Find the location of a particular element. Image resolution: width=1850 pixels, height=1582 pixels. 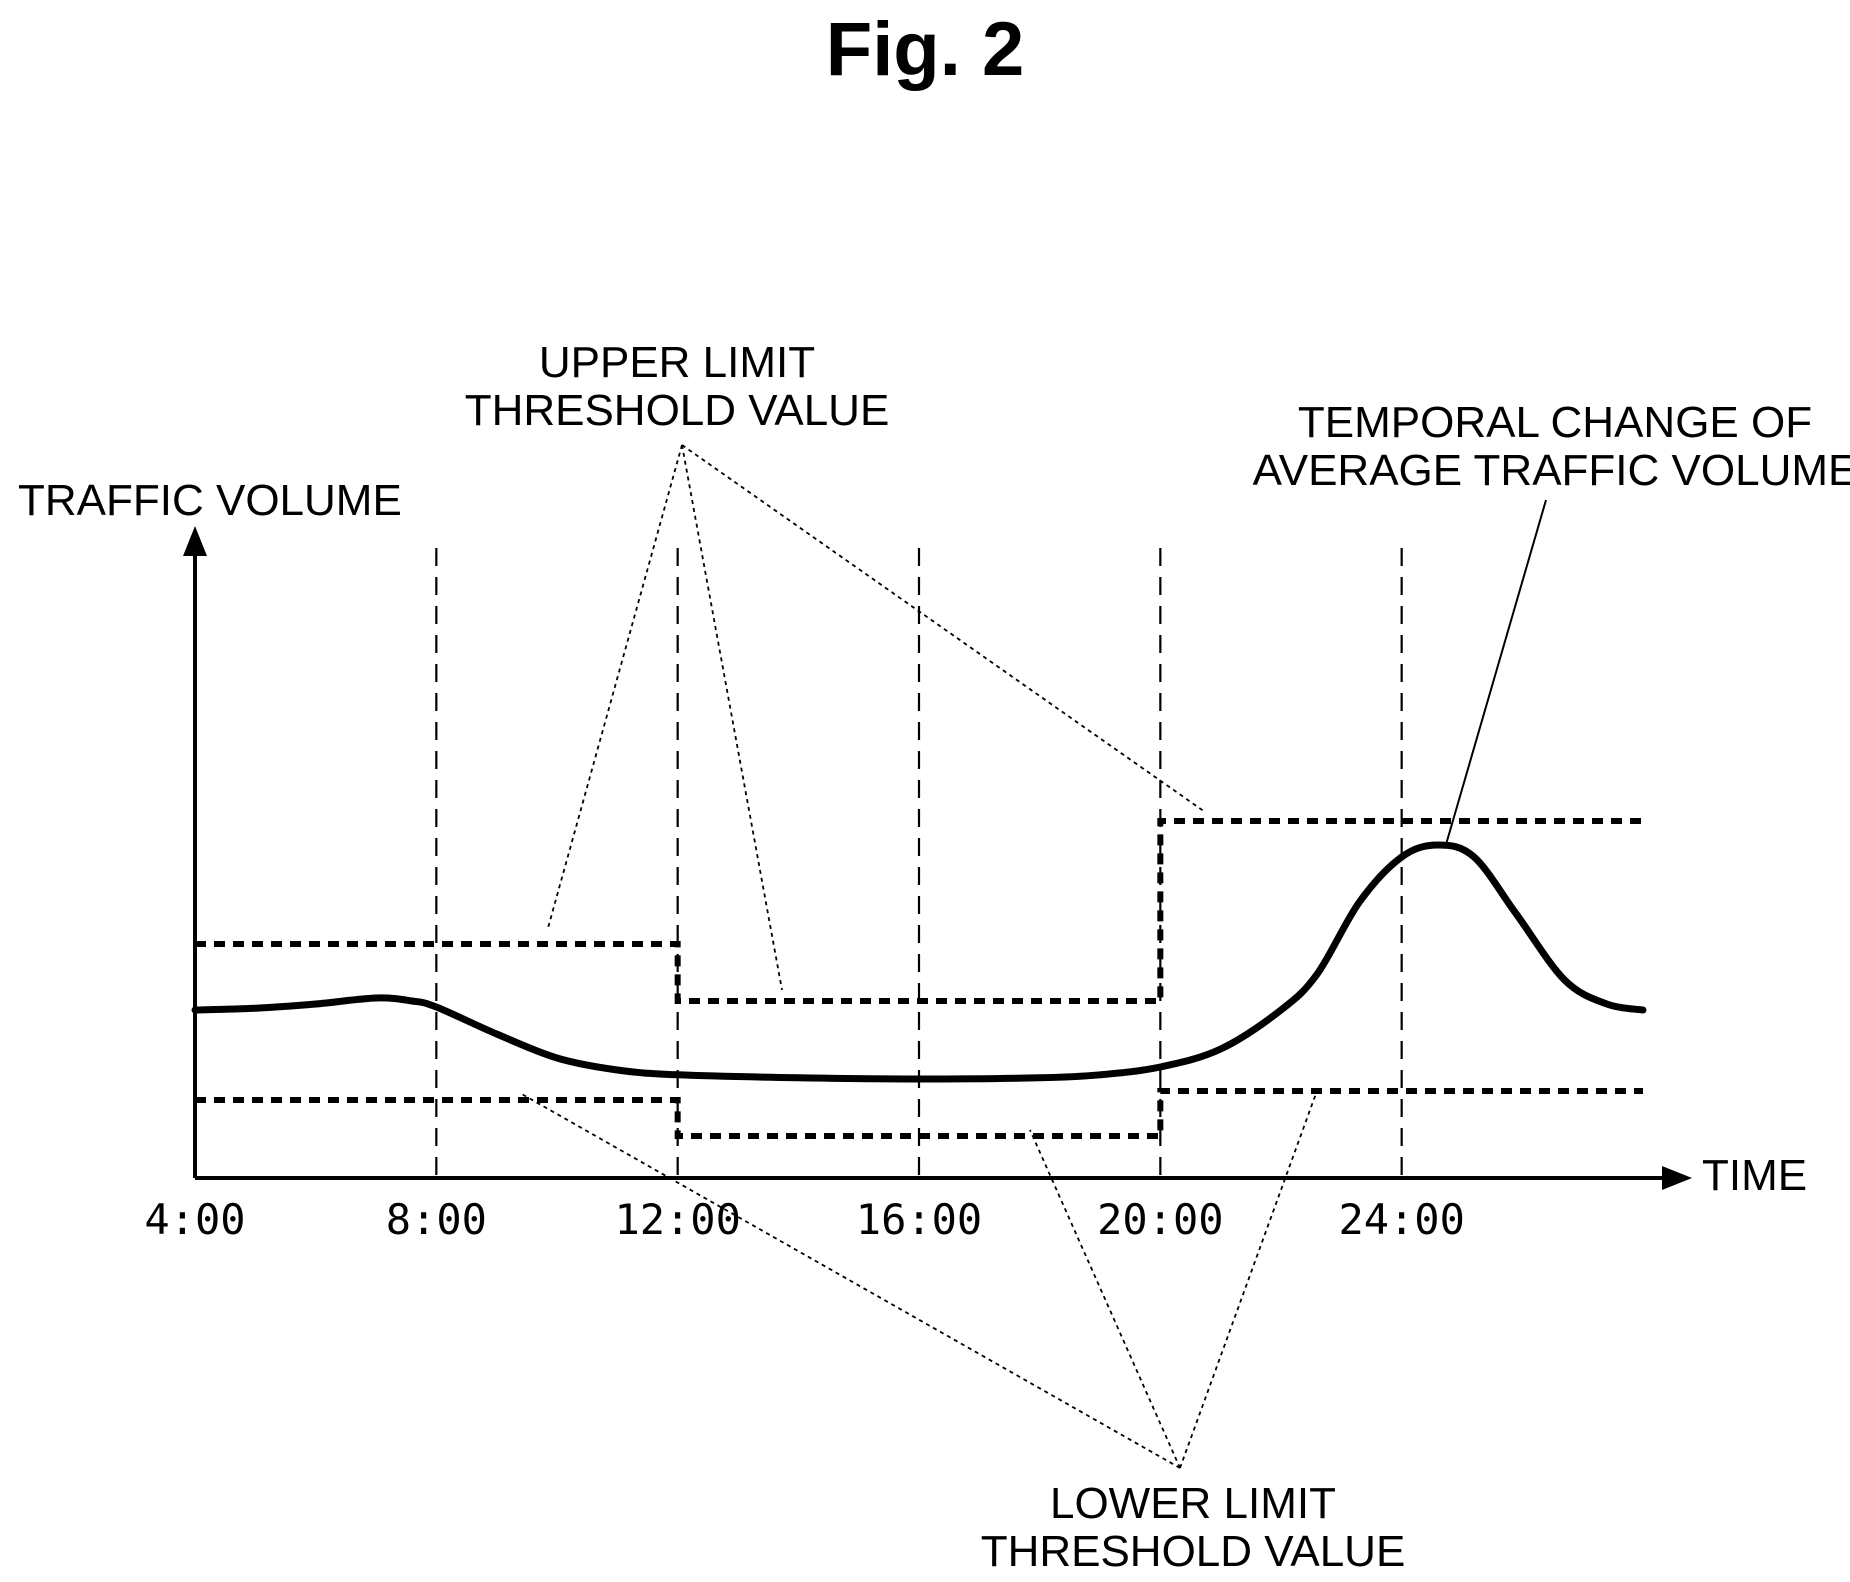

average-traffic-curve is located at coordinates (919, 962).